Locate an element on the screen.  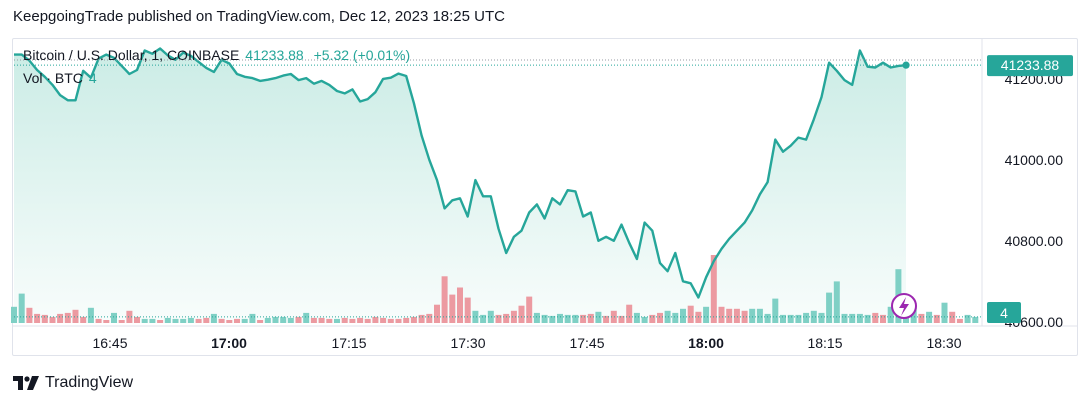
y-tick-label: 40800.00 is located at coordinates (1034, 241).